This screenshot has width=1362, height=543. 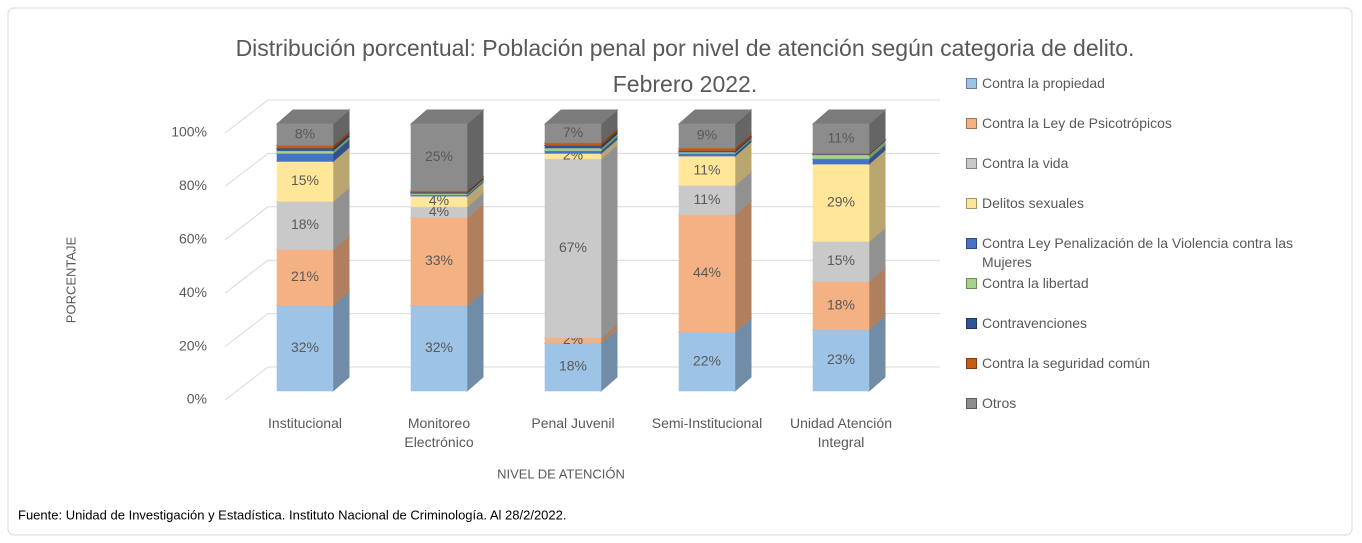 What do you see at coordinates (841, 359) in the screenshot?
I see `data-label: 23%` at bounding box center [841, 359].